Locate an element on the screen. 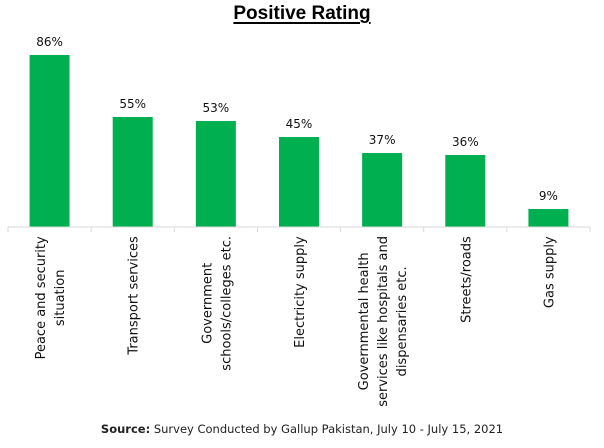 This screenshot has width=604, height=448. category-label: Transport services is located at coordinates (134, 296).